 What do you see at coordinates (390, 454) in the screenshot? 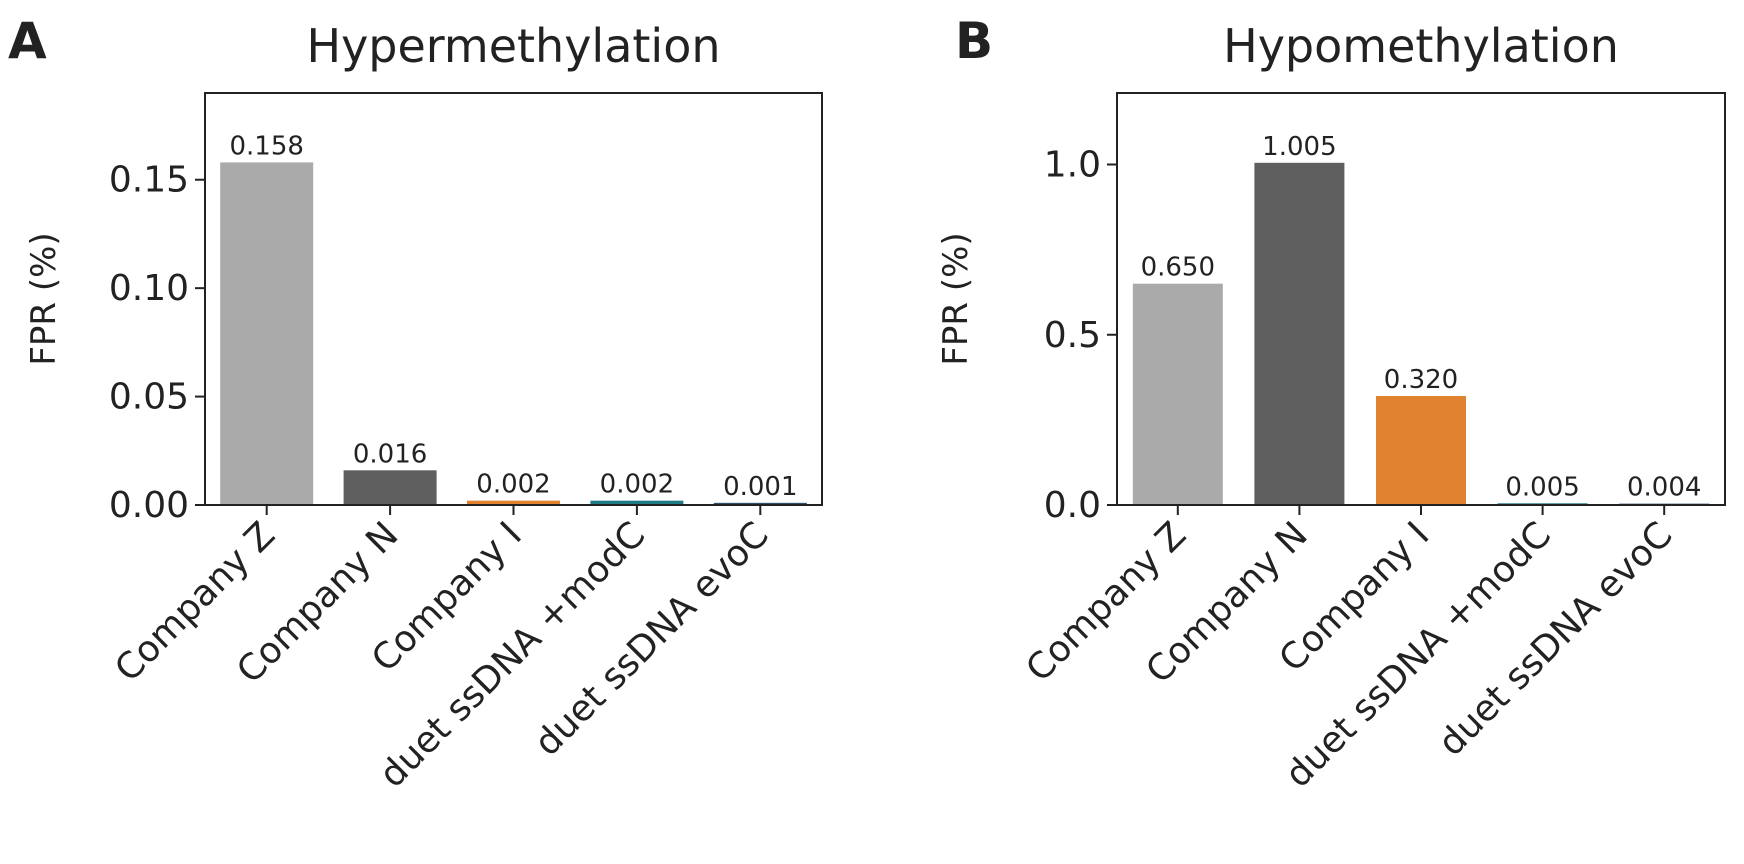
I see `hyper-value-label-2: 0.016` at bounding box center [390, 454].